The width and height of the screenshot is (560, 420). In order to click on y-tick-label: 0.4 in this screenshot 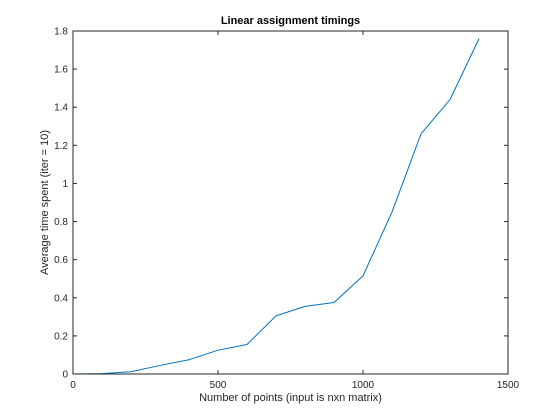, I will do `click(61, 298)`.